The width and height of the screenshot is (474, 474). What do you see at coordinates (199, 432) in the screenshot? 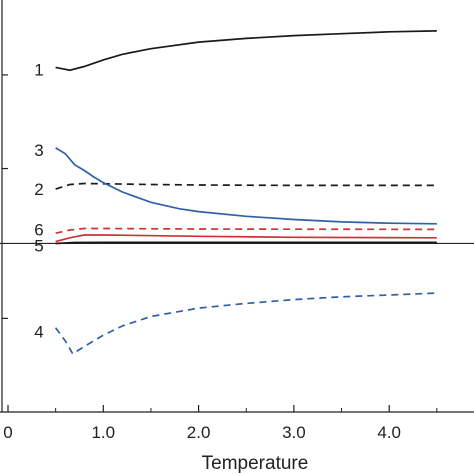
I see `x-tick-label-2: 2.0` at bounding box center [199, 432].